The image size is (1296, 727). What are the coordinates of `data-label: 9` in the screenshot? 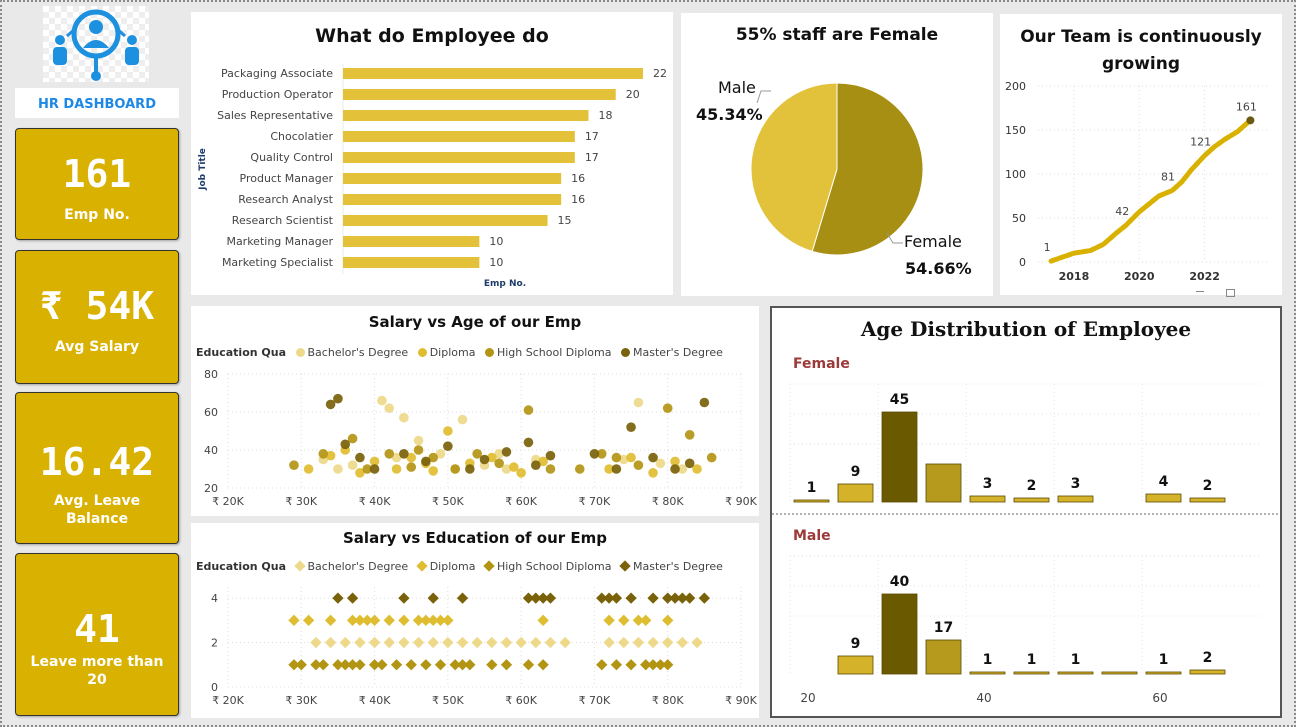 It's located at (856, 644).